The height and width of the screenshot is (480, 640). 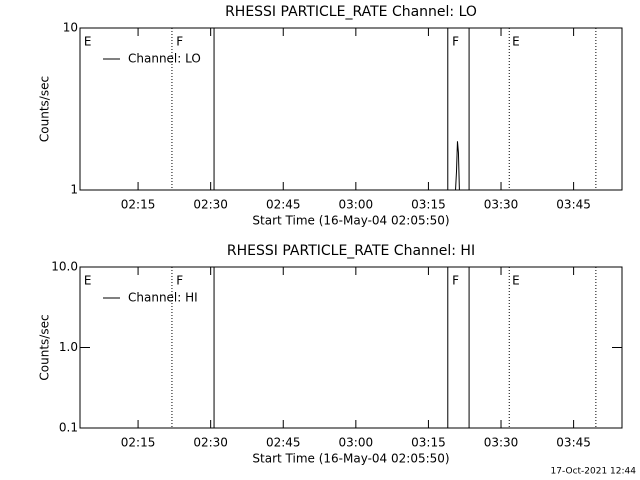 I want to click on data-line, so click(x=455, y=166).